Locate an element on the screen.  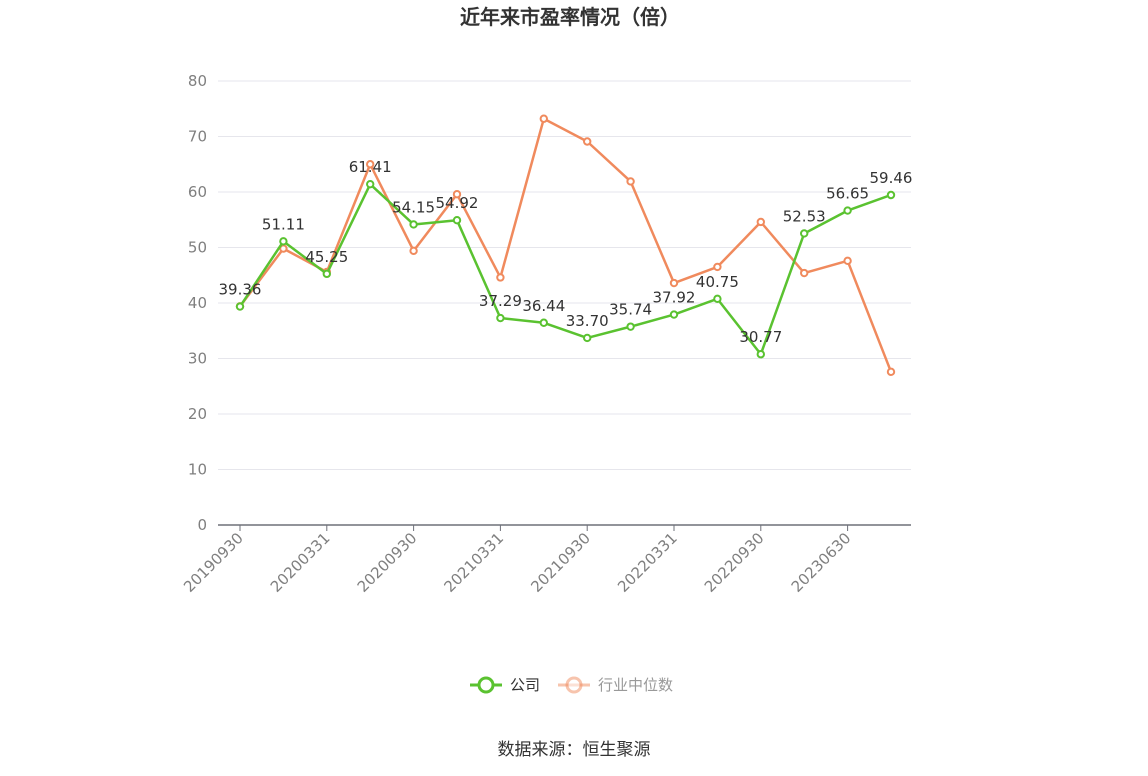
legend: 公司 行业中位数 is located at coordinates (571, 685).